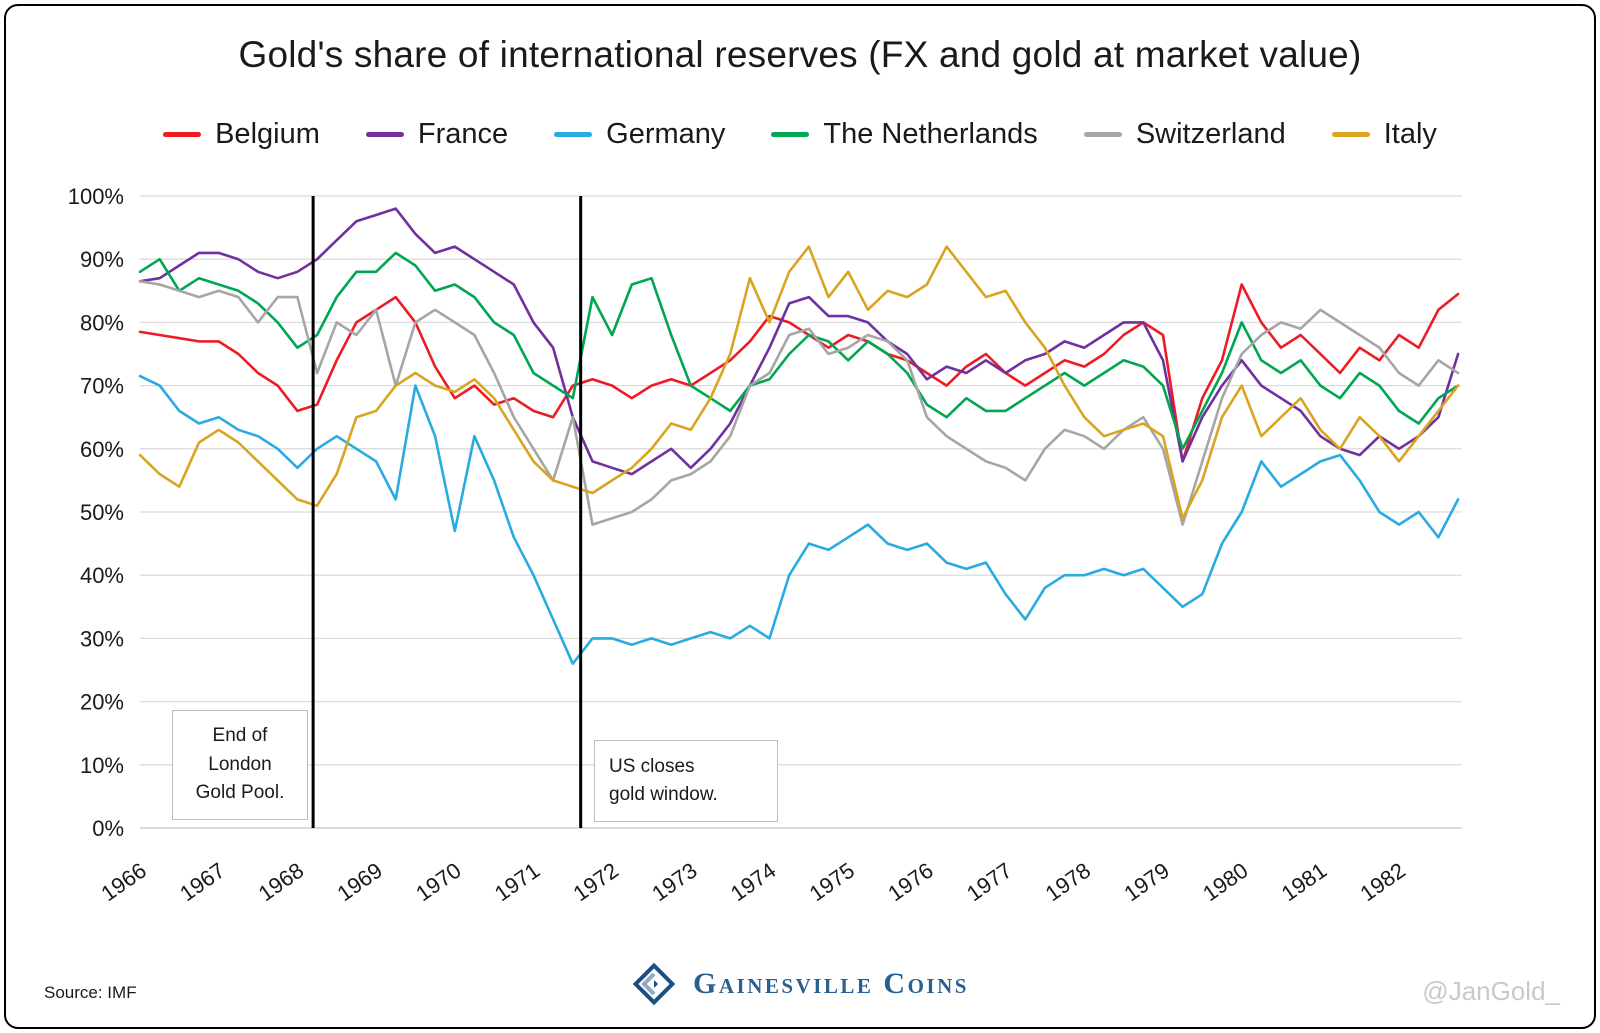  What do you see at coordinates (799, 373) in the screenshot?
I see `series-line-belgium` at bounding box center [799, 373].